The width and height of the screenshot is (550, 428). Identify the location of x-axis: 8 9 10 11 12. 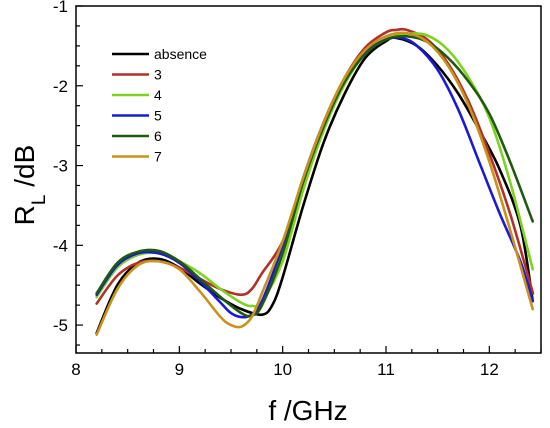
(306, 362).